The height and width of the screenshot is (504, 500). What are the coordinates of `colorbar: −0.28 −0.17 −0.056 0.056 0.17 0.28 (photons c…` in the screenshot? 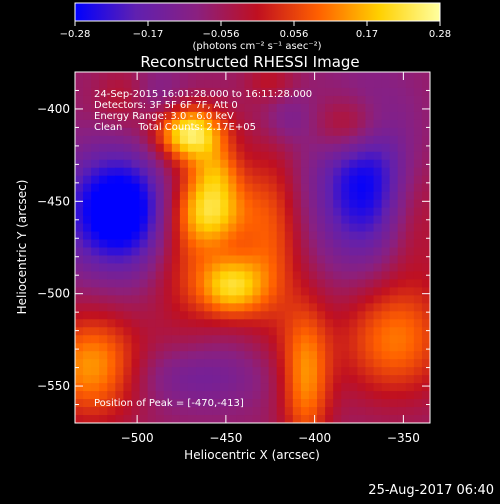 It's located at (255, 27).